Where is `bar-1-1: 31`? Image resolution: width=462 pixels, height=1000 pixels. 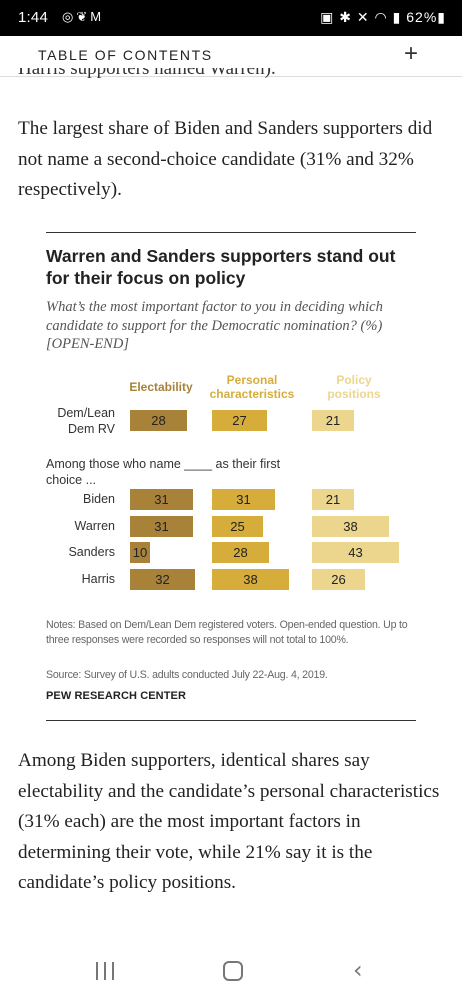
bar-1-1: 31 is located at coordinates (243, 499).